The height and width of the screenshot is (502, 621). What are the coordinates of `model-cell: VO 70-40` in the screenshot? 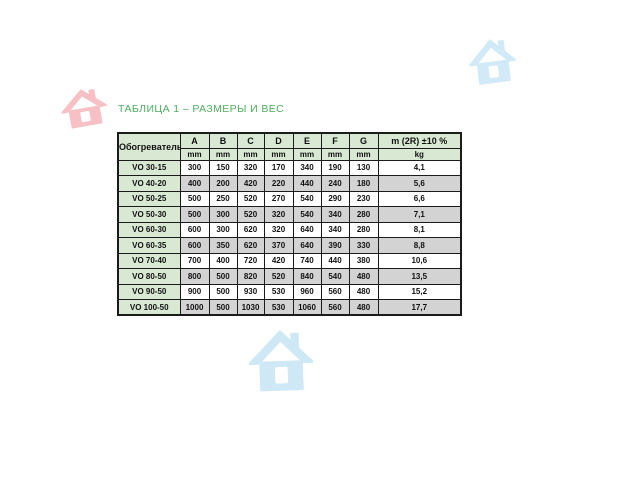 It's located at (149, 260).